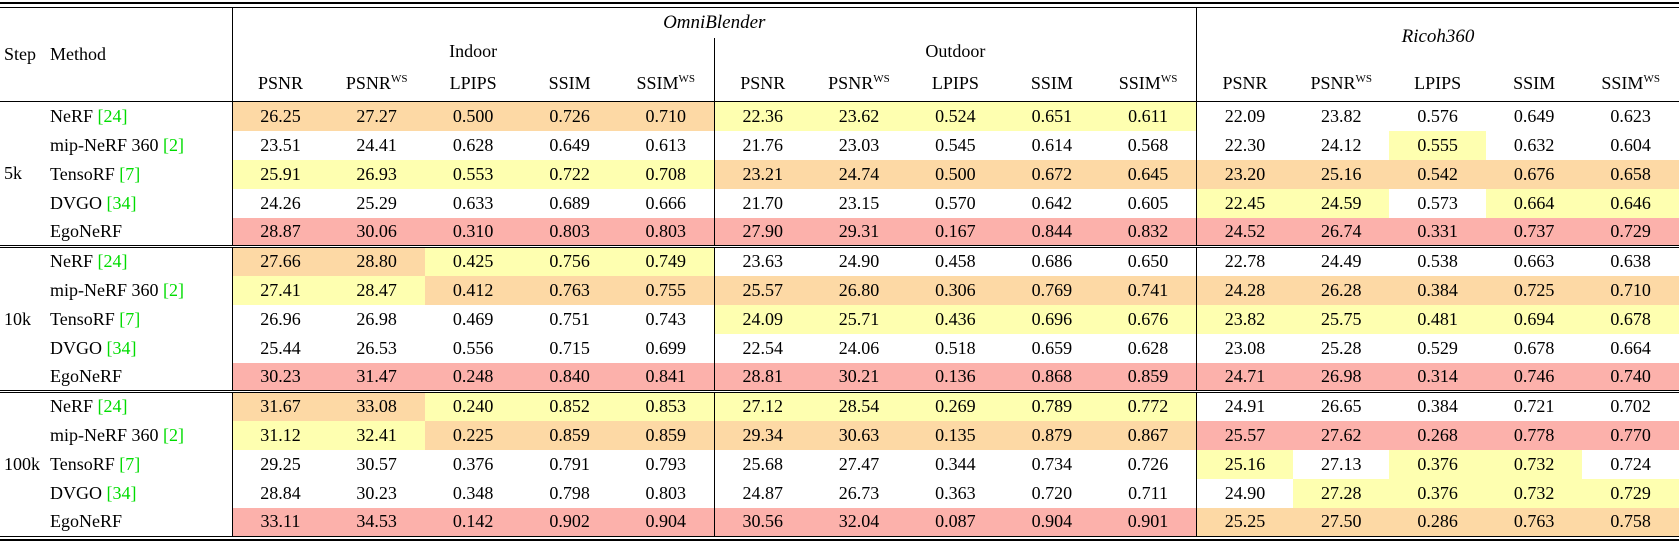  Describe the element at coordinates (762, 464) in the screenshot. I see `value-cell: 25.68` at that location.